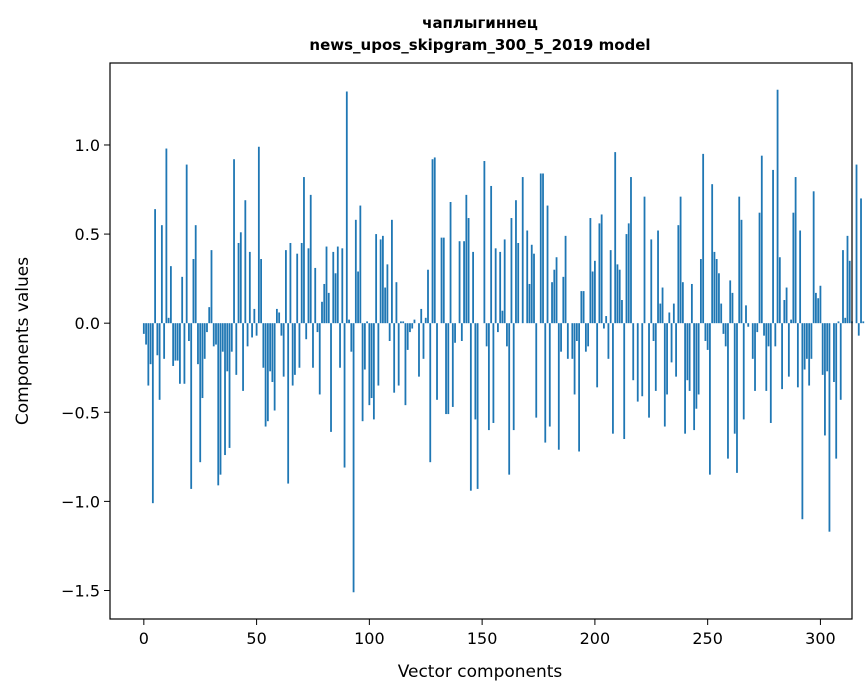  What do you see at coordinates (23, 341) in the screenshot?
I see `y-axis-label: Components values` at bounding box center [23, 341].